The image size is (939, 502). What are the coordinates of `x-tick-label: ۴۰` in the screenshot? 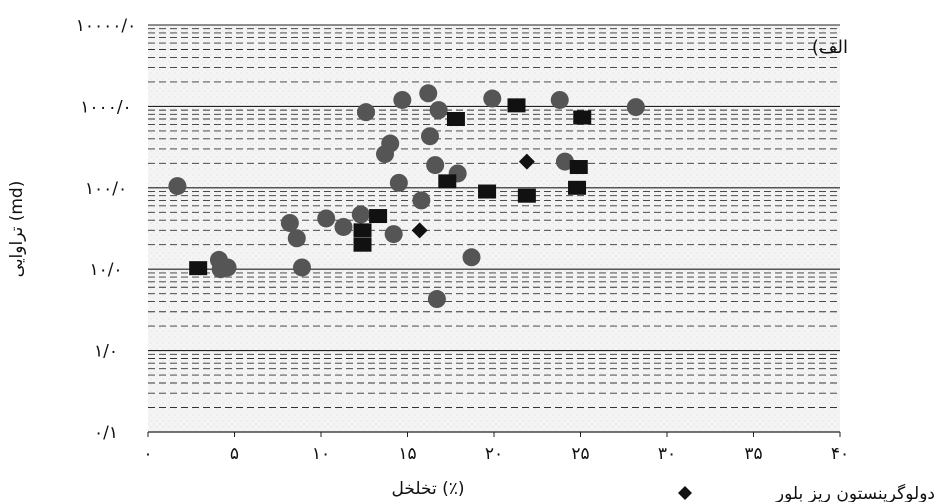 It's located at (840, 454).